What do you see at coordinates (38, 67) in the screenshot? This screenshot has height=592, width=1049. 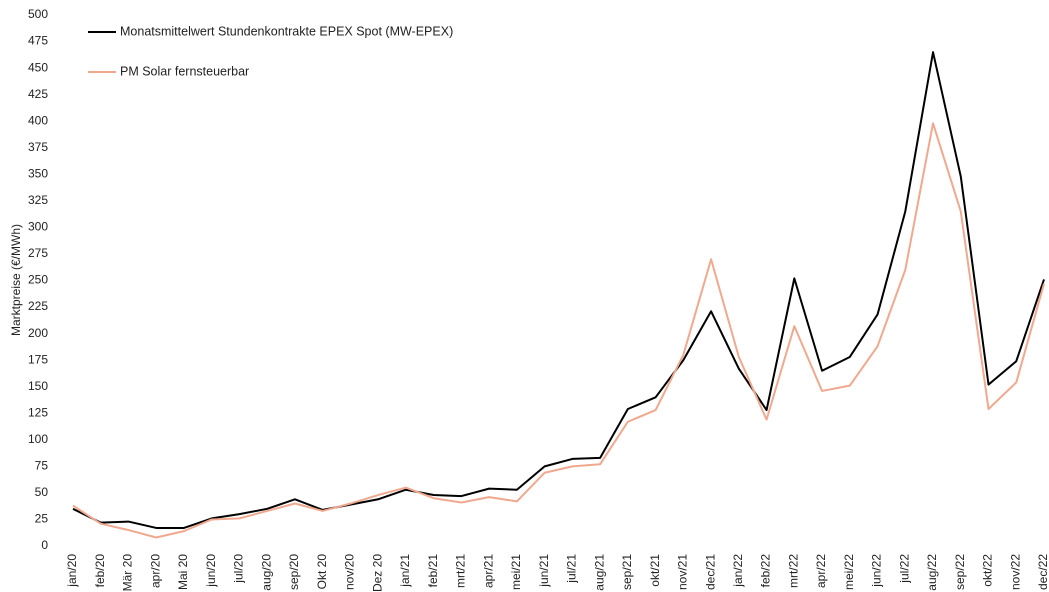 I see `y-tick-label: 450` at bounding box center [38, 67].